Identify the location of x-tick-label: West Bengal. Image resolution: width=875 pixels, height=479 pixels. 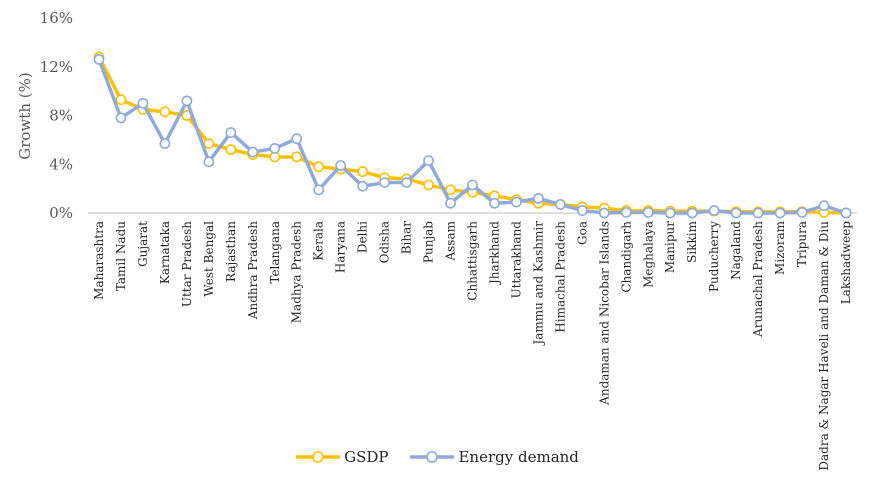
(209, 259).